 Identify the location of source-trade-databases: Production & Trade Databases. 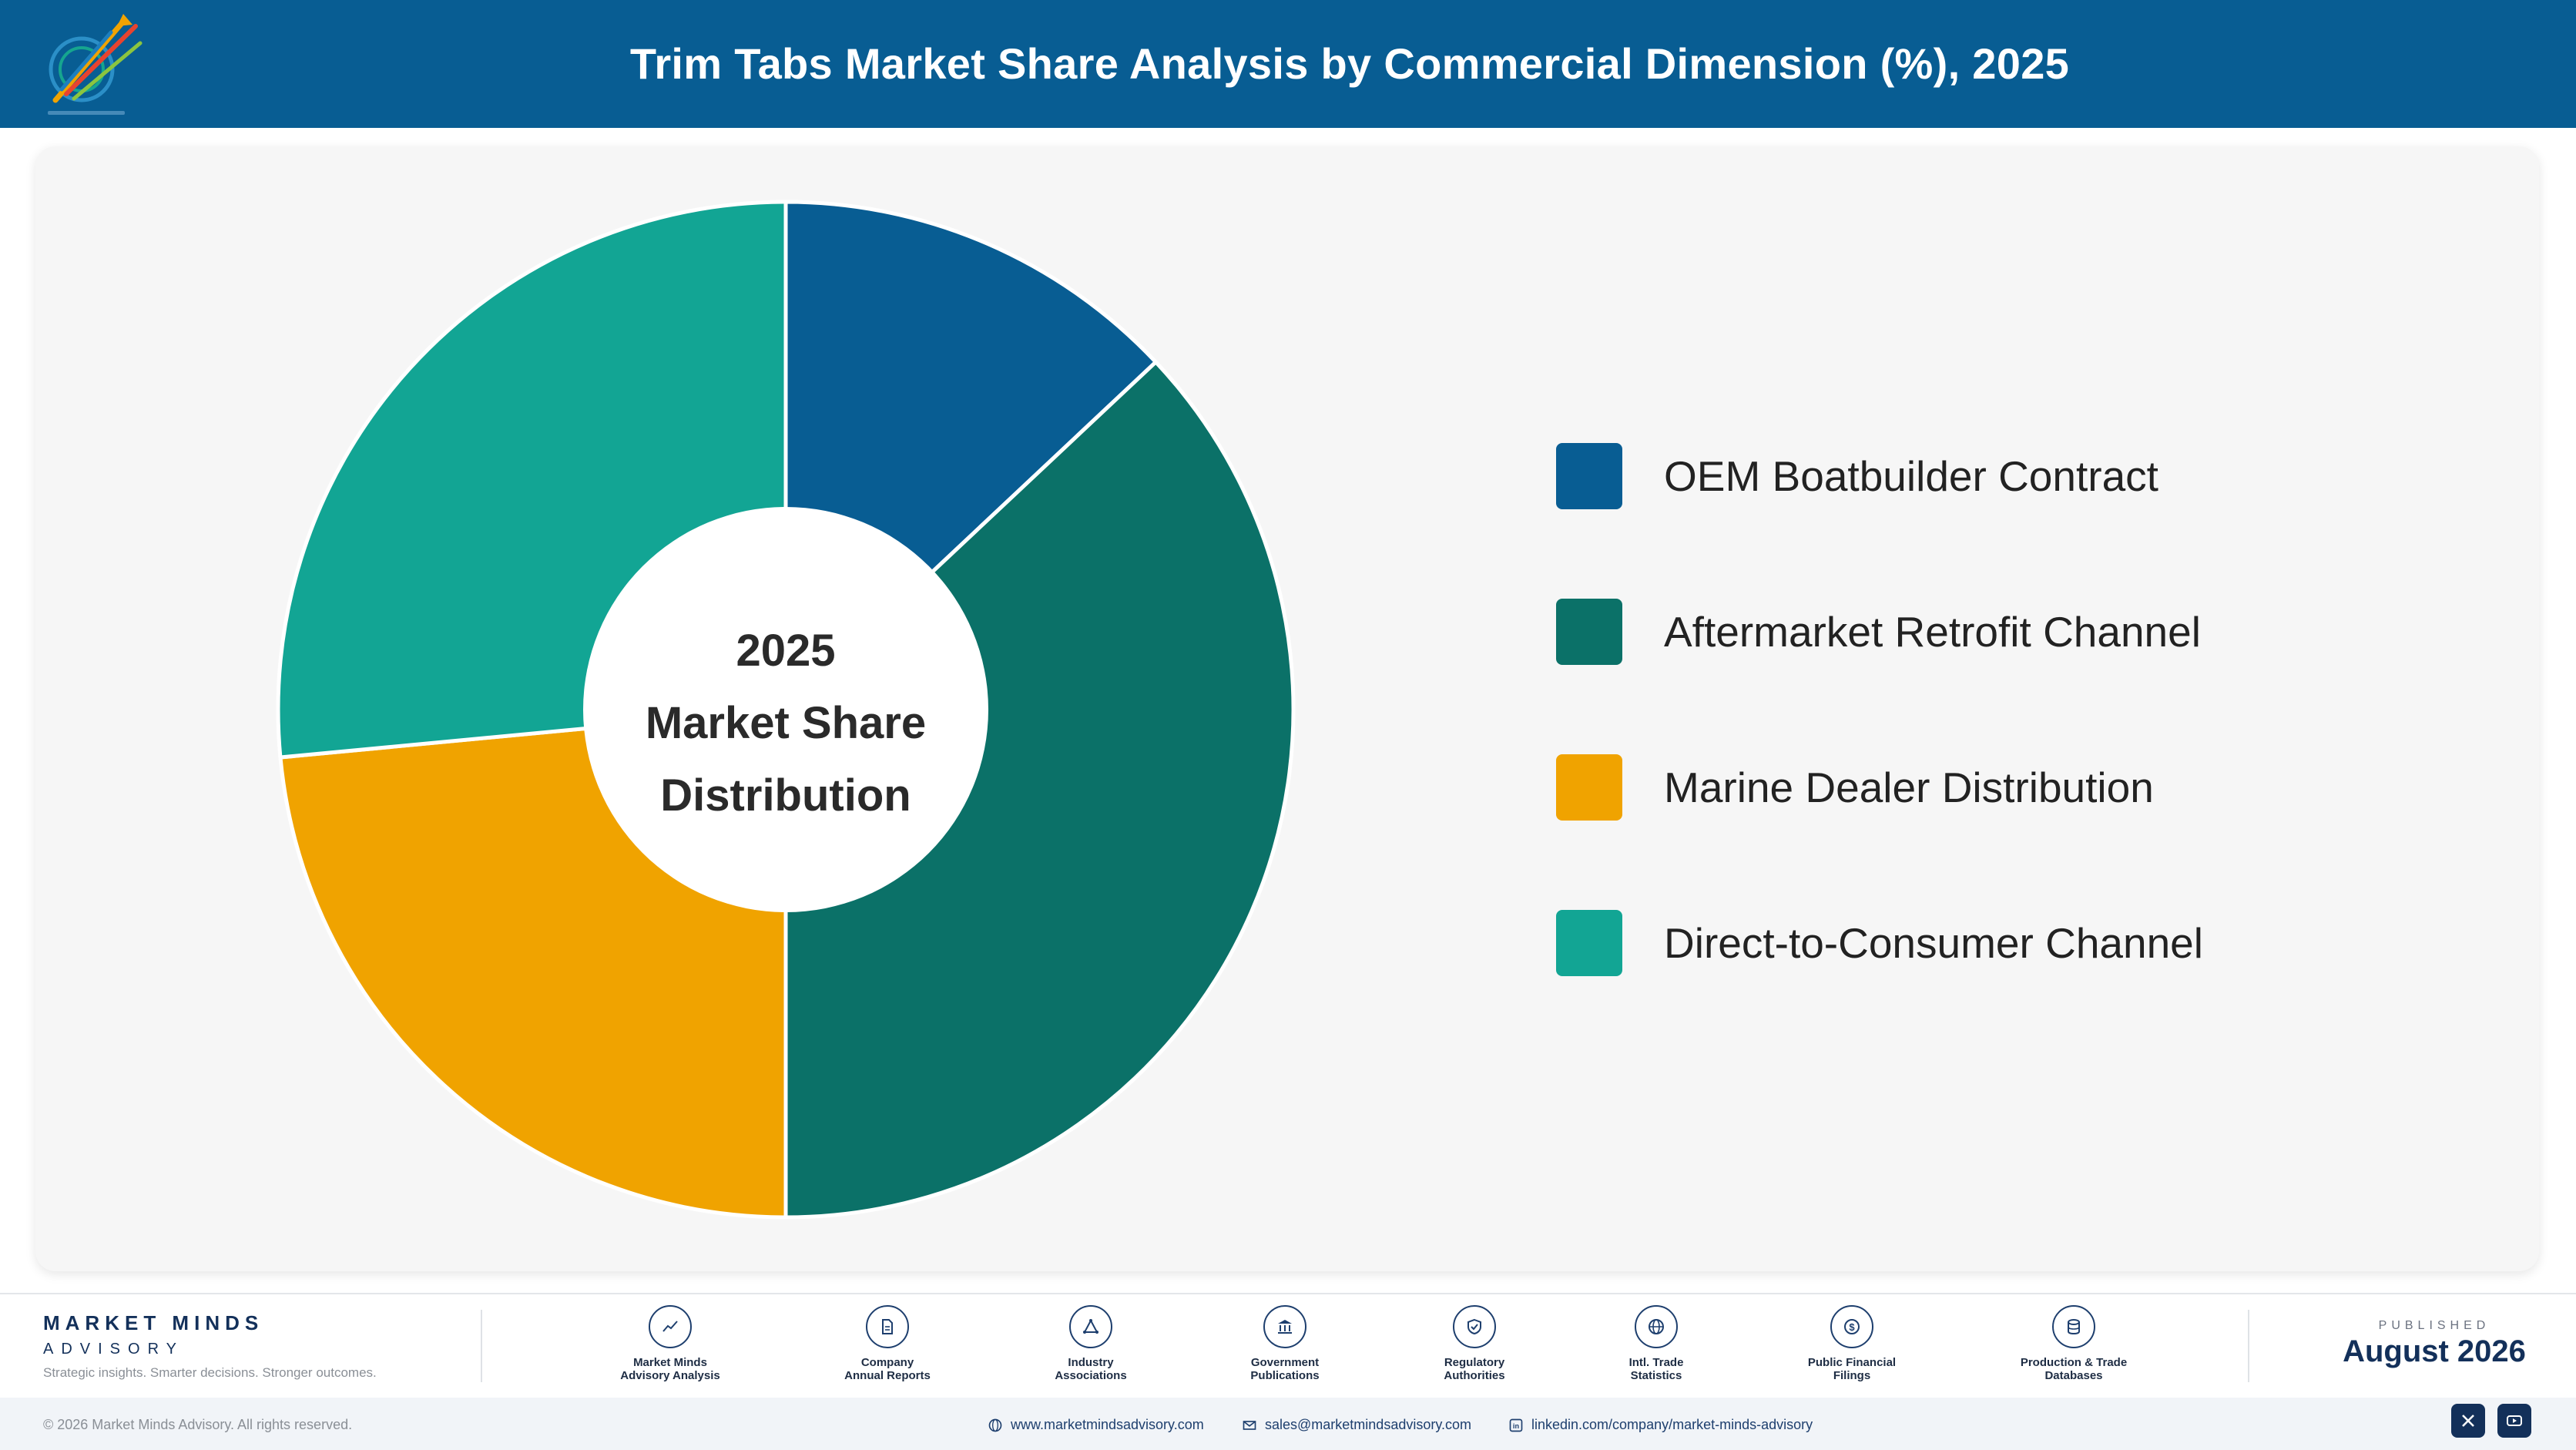
(2073, 1343).